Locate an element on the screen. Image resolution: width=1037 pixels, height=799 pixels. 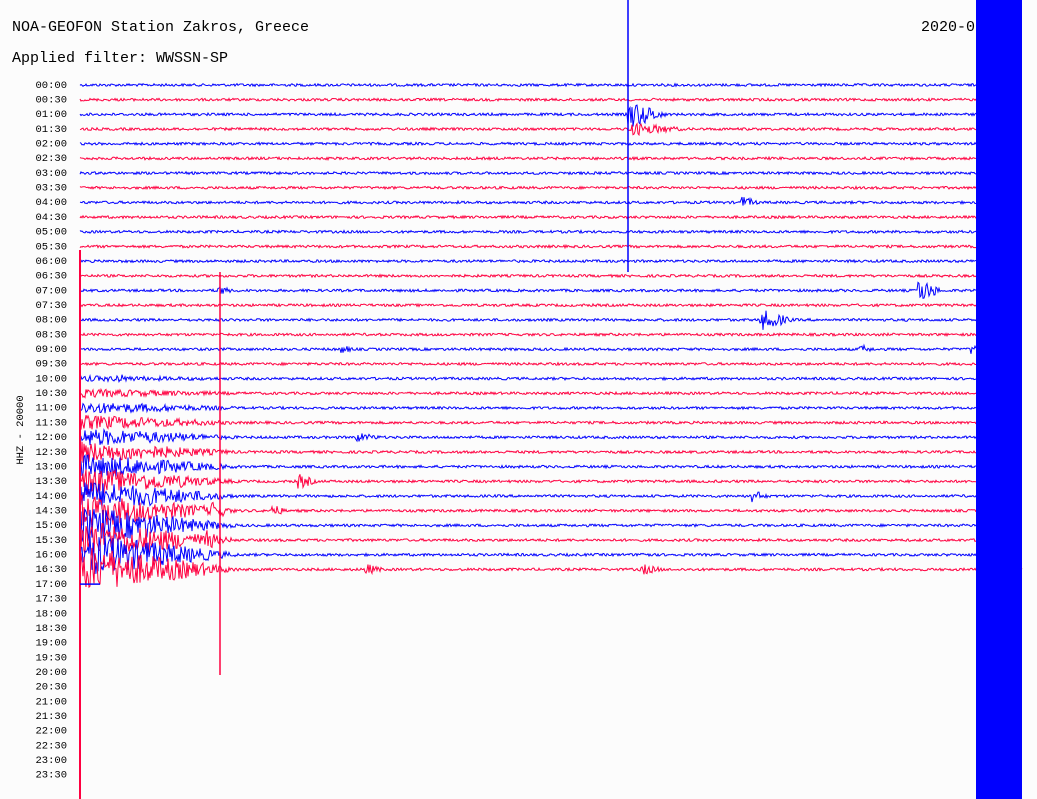
row-label: 07:00 is located at coordinates (51, 291).